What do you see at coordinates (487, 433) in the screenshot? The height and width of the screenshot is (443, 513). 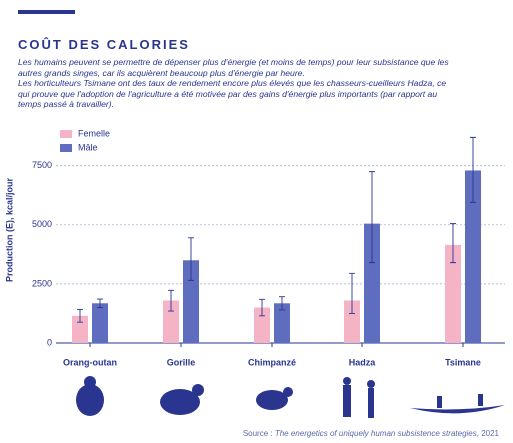 I see `source-year: , 2021` at bounding box center [487, 433].